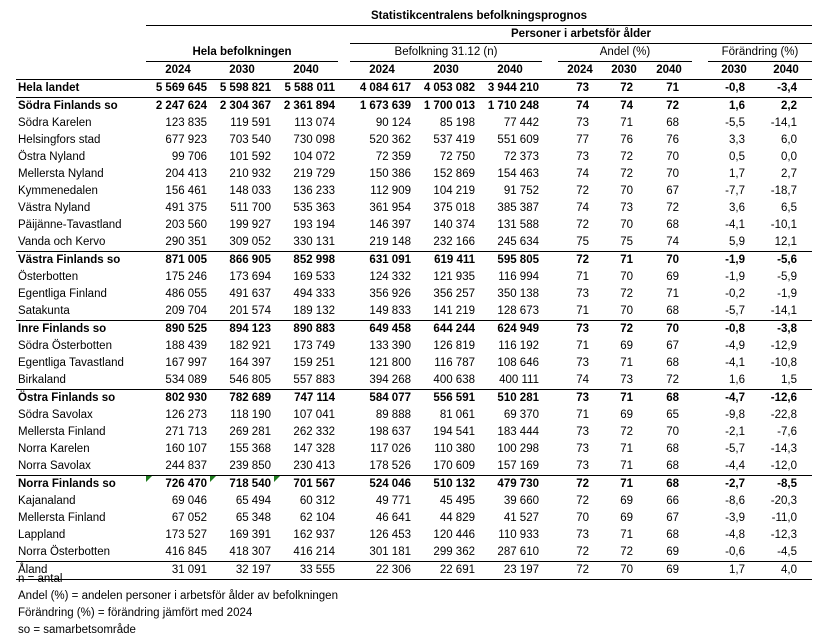 This screenshot has width=827, height=640. Describe the element at coordinates (42, 535) in the screenshot. I see `region-name: Lappland` at that location.